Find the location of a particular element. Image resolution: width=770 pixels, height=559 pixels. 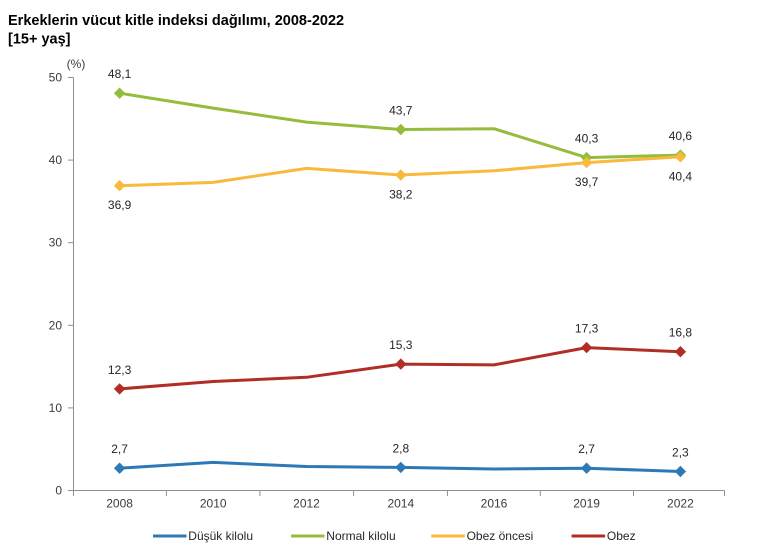

svg-text: 2010 is located at coordinates (213, 504).